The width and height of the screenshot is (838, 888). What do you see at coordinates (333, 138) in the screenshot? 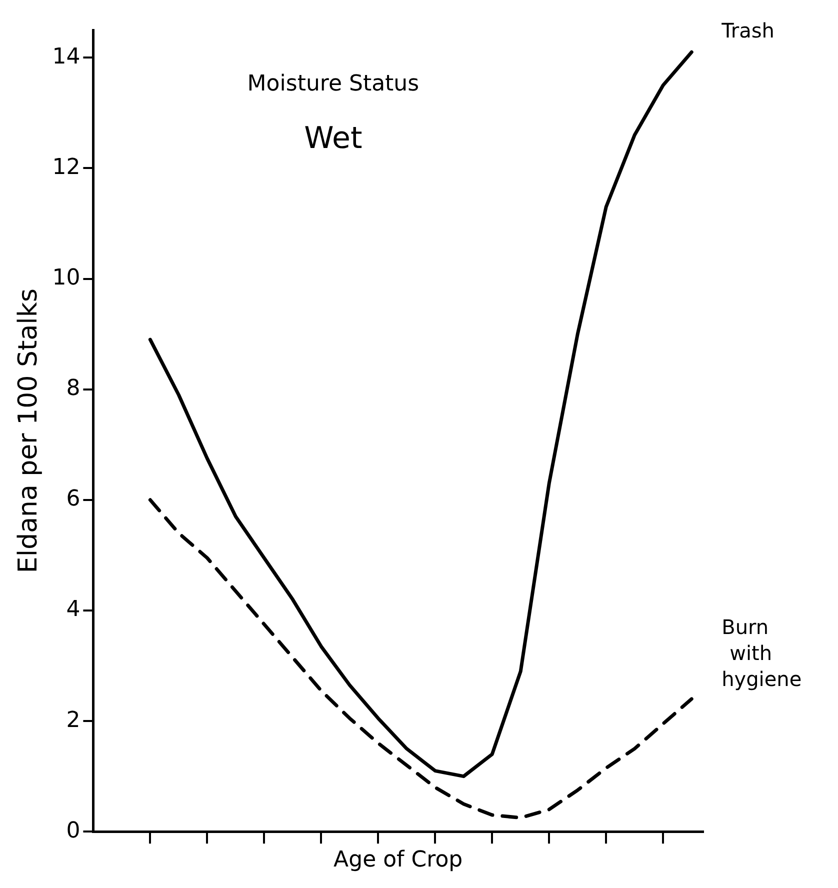
I see `annotation: Wet` at bounding box center [333, 138].